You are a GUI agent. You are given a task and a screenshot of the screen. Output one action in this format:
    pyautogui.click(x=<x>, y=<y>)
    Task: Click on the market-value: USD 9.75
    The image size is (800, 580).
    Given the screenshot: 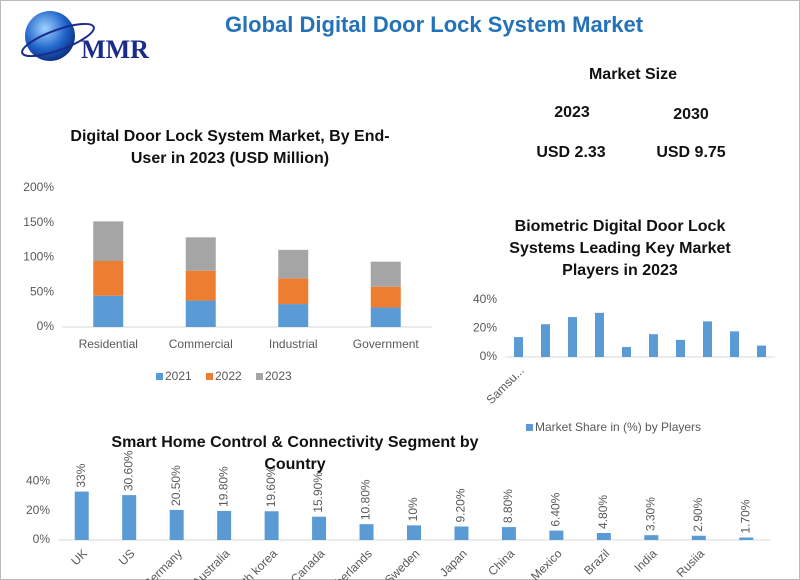 What is the action you would take?
    pyautogui.click(x=691, y=152)
    